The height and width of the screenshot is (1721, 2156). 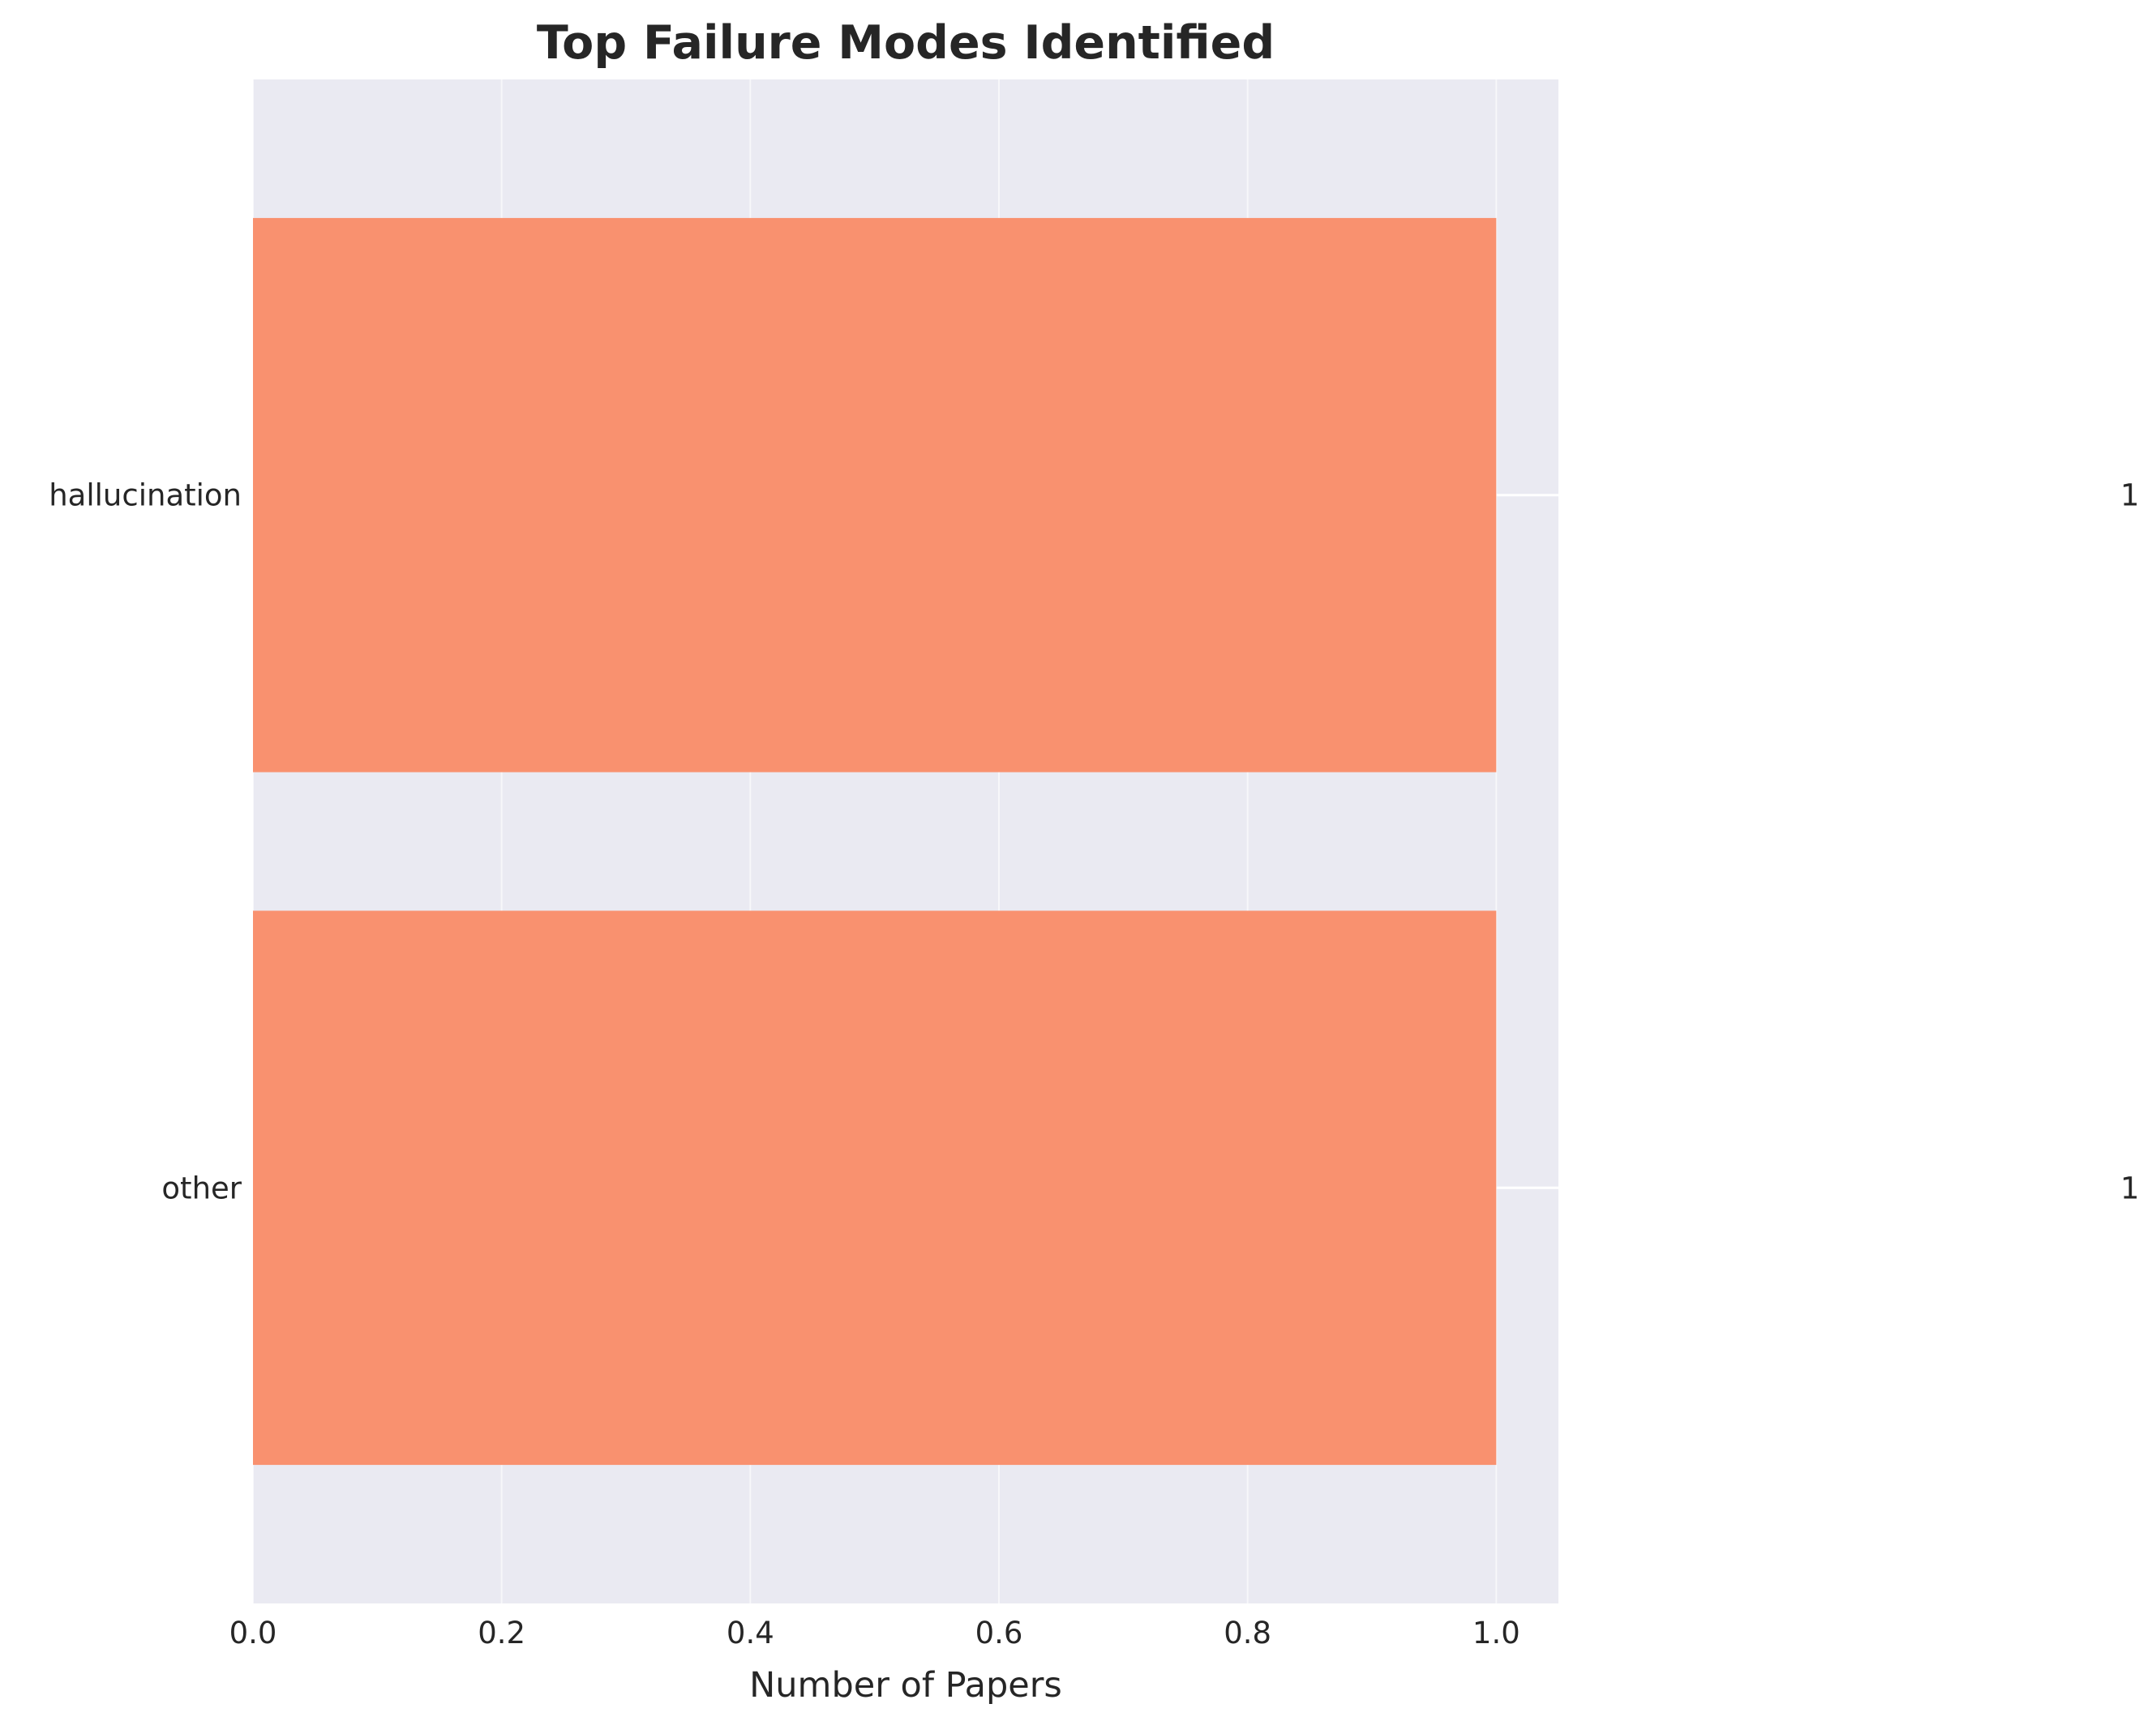 What do you see at coordinates (999, 1633) in the screenshot?
I see `x-tick-label: 0.6` at bounding box center [999, 1633].